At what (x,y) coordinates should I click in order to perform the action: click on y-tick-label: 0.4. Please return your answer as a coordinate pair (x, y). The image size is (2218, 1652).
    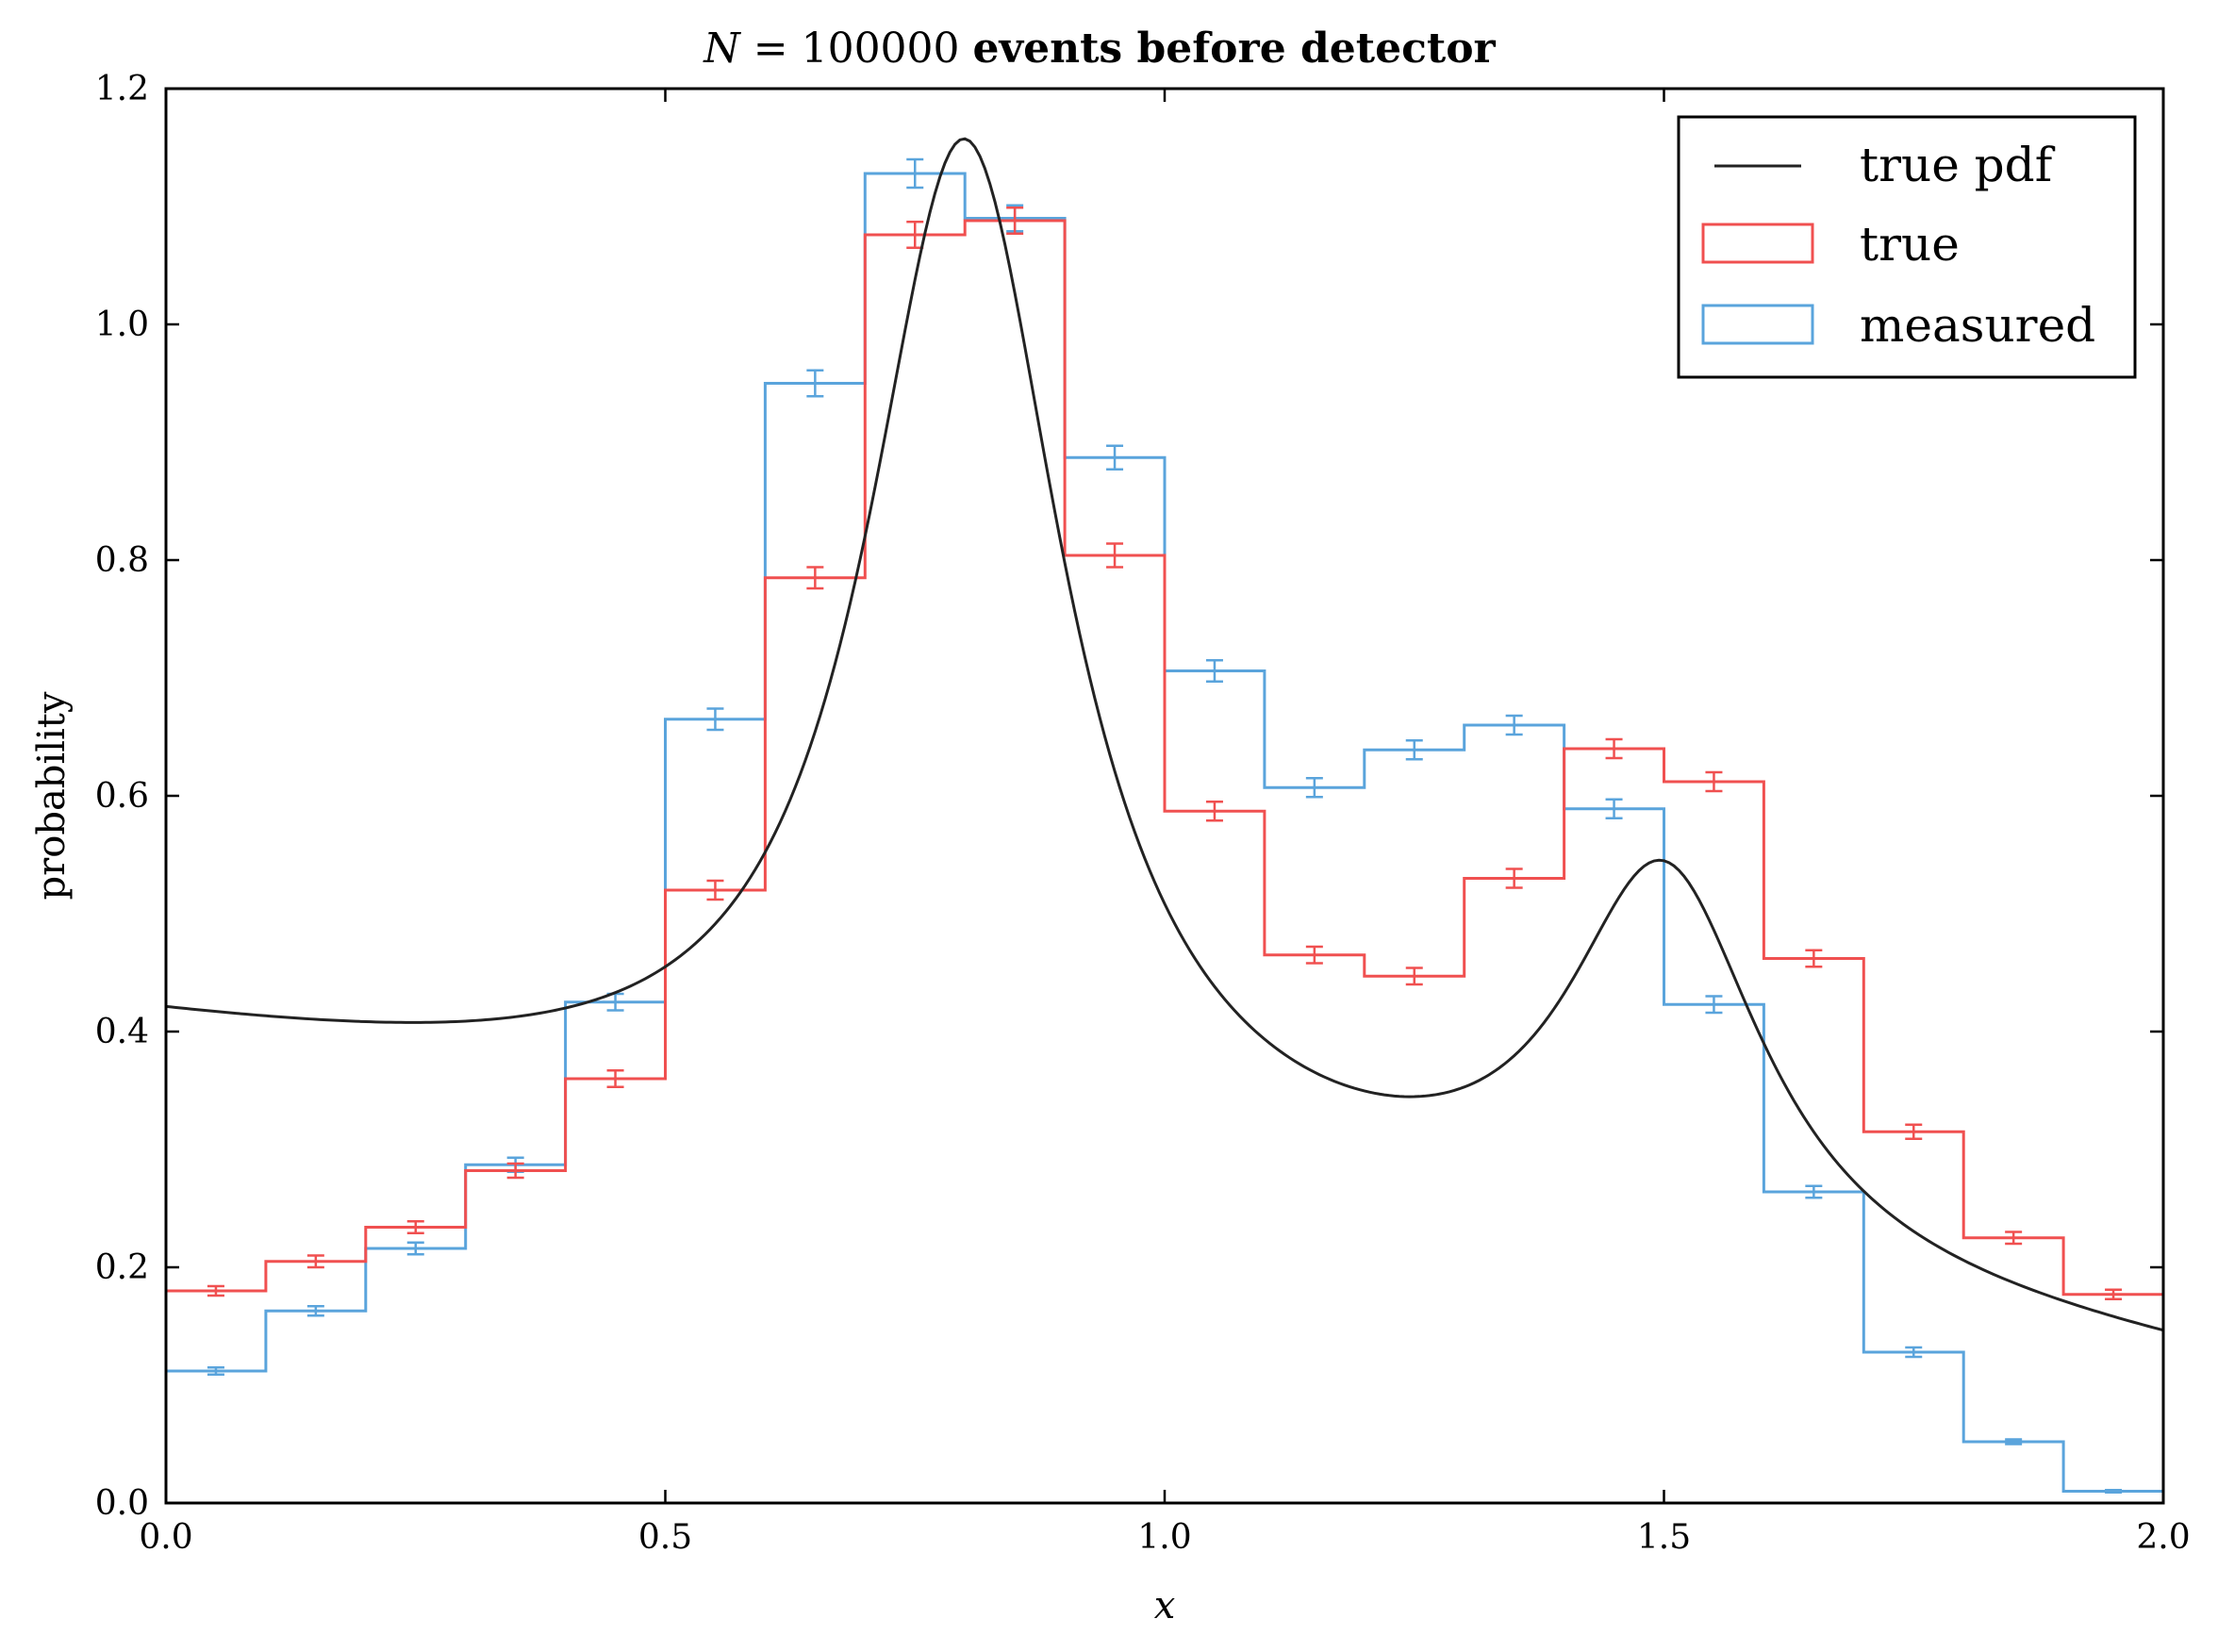
    Looking at the image, I should click on (122, 1032).